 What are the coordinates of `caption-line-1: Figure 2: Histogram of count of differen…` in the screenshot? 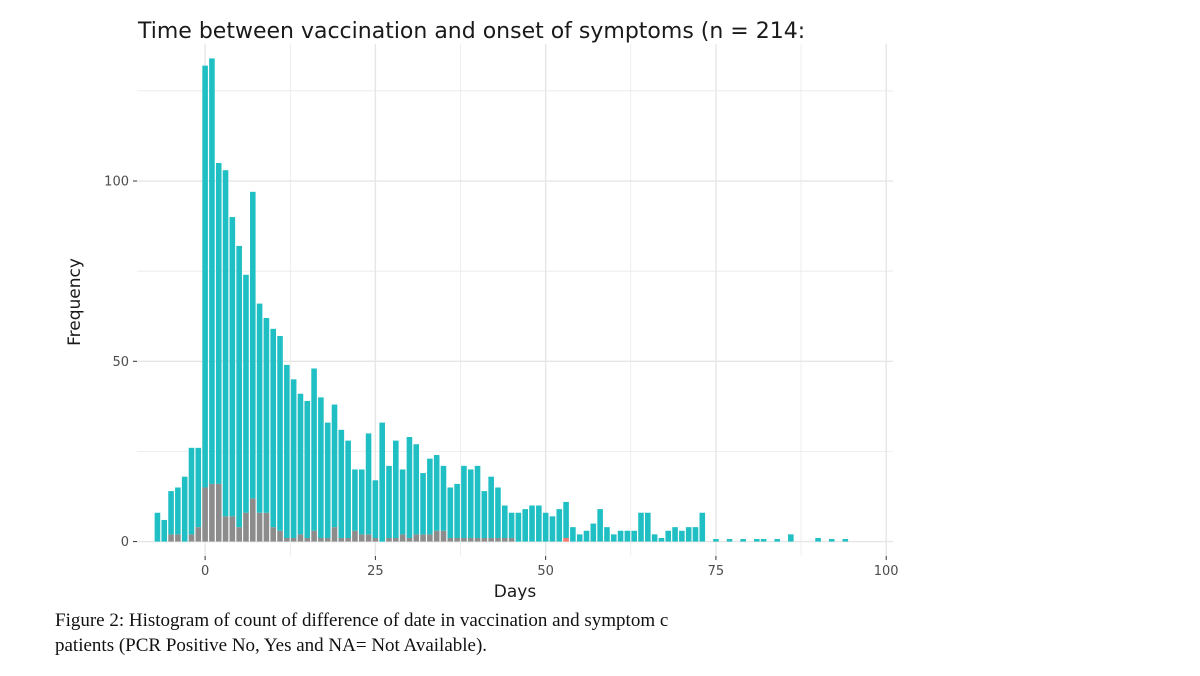 It's located at (362, 620).